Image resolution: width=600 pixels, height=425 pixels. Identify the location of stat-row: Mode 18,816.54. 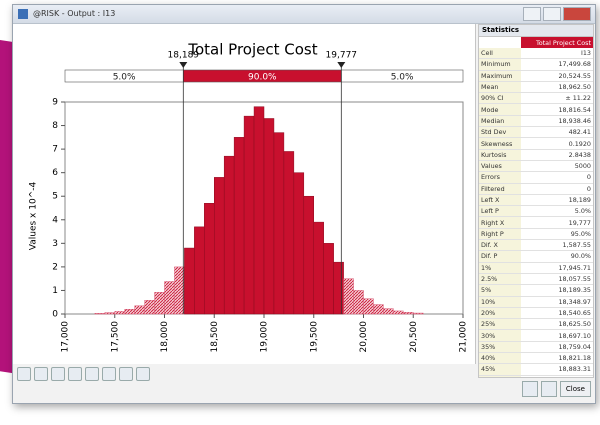
(536, 109).